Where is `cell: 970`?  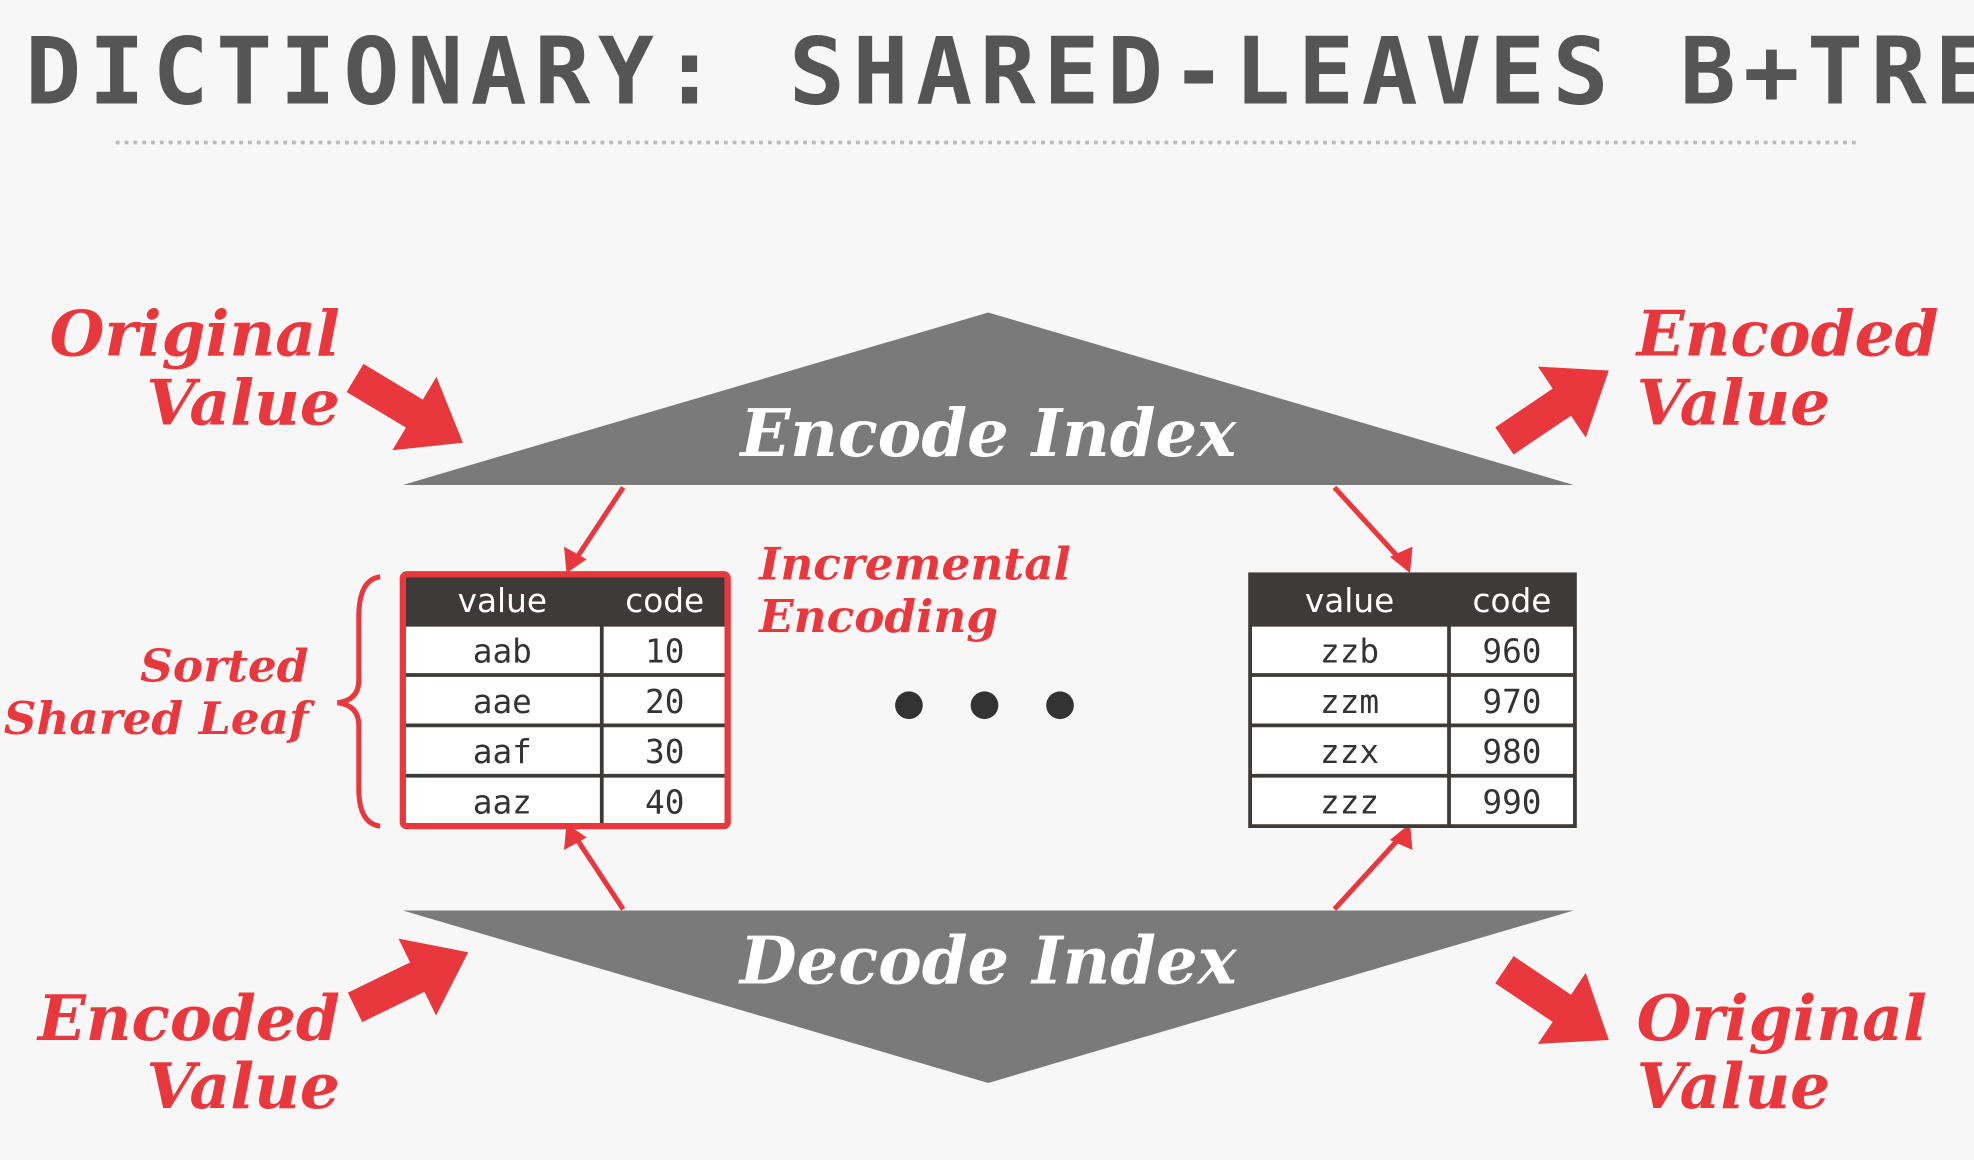
cell: 970 is located at coordinates (1511, 702).